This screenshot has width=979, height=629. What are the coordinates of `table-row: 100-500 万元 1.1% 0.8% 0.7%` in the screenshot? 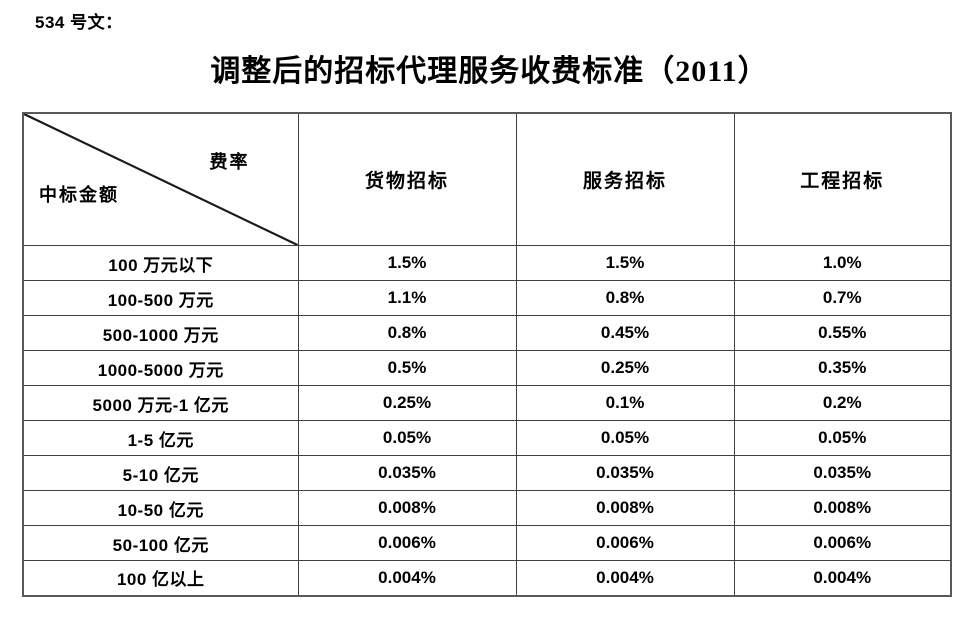 It's located at (487, 298).